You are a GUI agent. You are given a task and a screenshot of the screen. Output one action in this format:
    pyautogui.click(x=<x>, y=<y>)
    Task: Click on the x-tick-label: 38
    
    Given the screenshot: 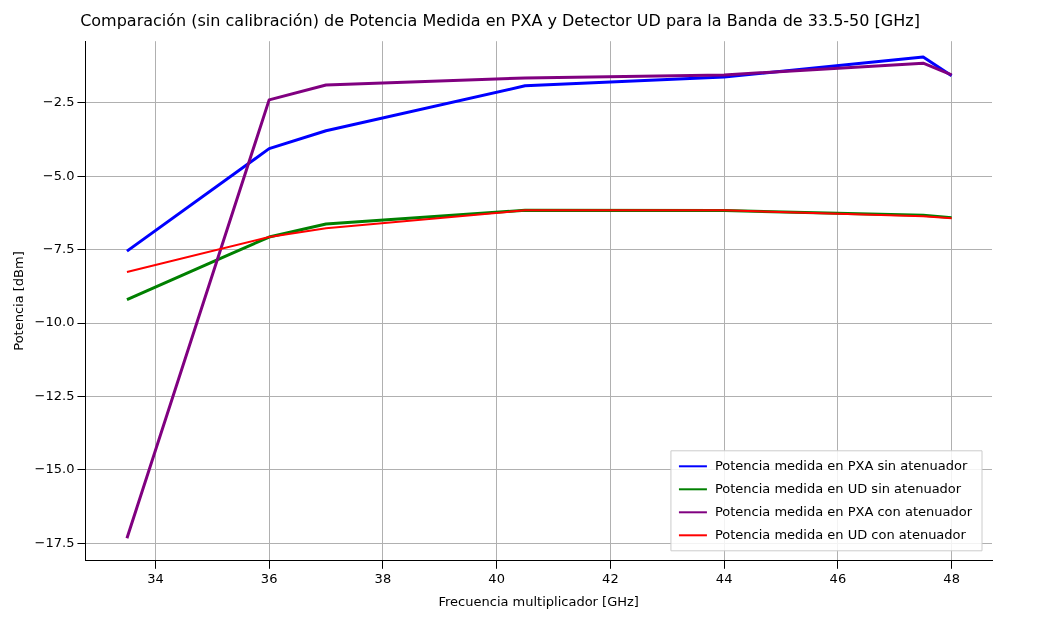 What is the action you would take?
    pyautogui.click(x=383, y=578)
    